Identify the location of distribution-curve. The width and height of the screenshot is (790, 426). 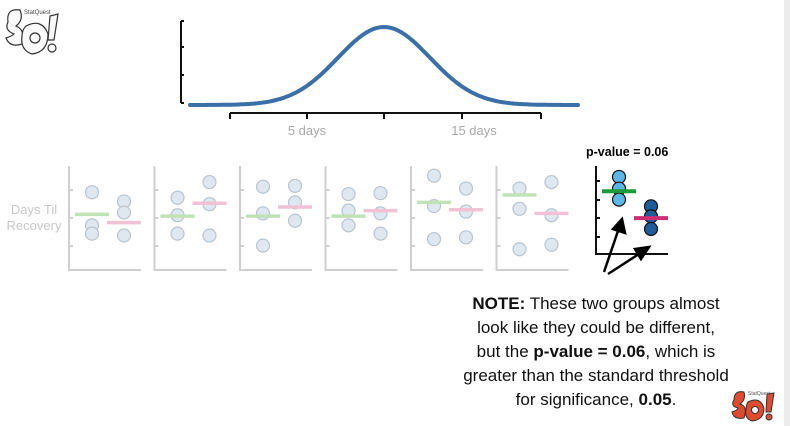
(384, 65).